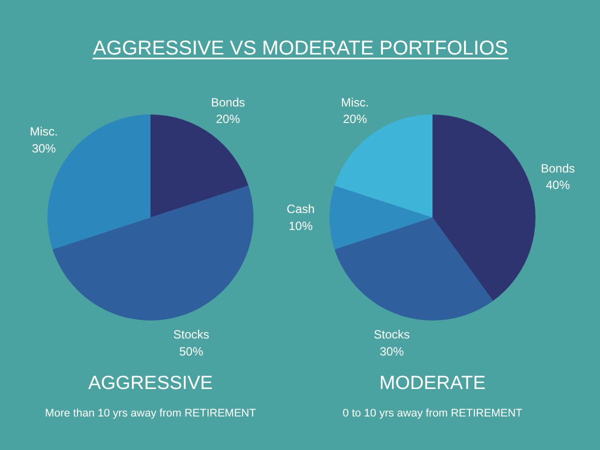  Describe the element at coordinates (300, 49) in the screenshot. I see `text: AGGRESSIVE VS MODERATE PORTFOLIOS` at that location.